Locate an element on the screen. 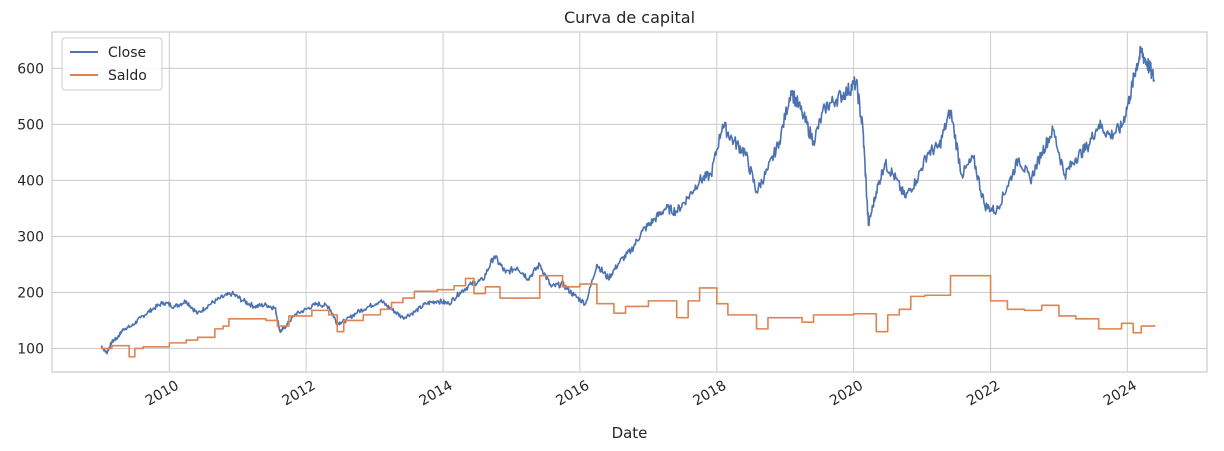  legend-label: Saldo is located at coordinates (127, 76).